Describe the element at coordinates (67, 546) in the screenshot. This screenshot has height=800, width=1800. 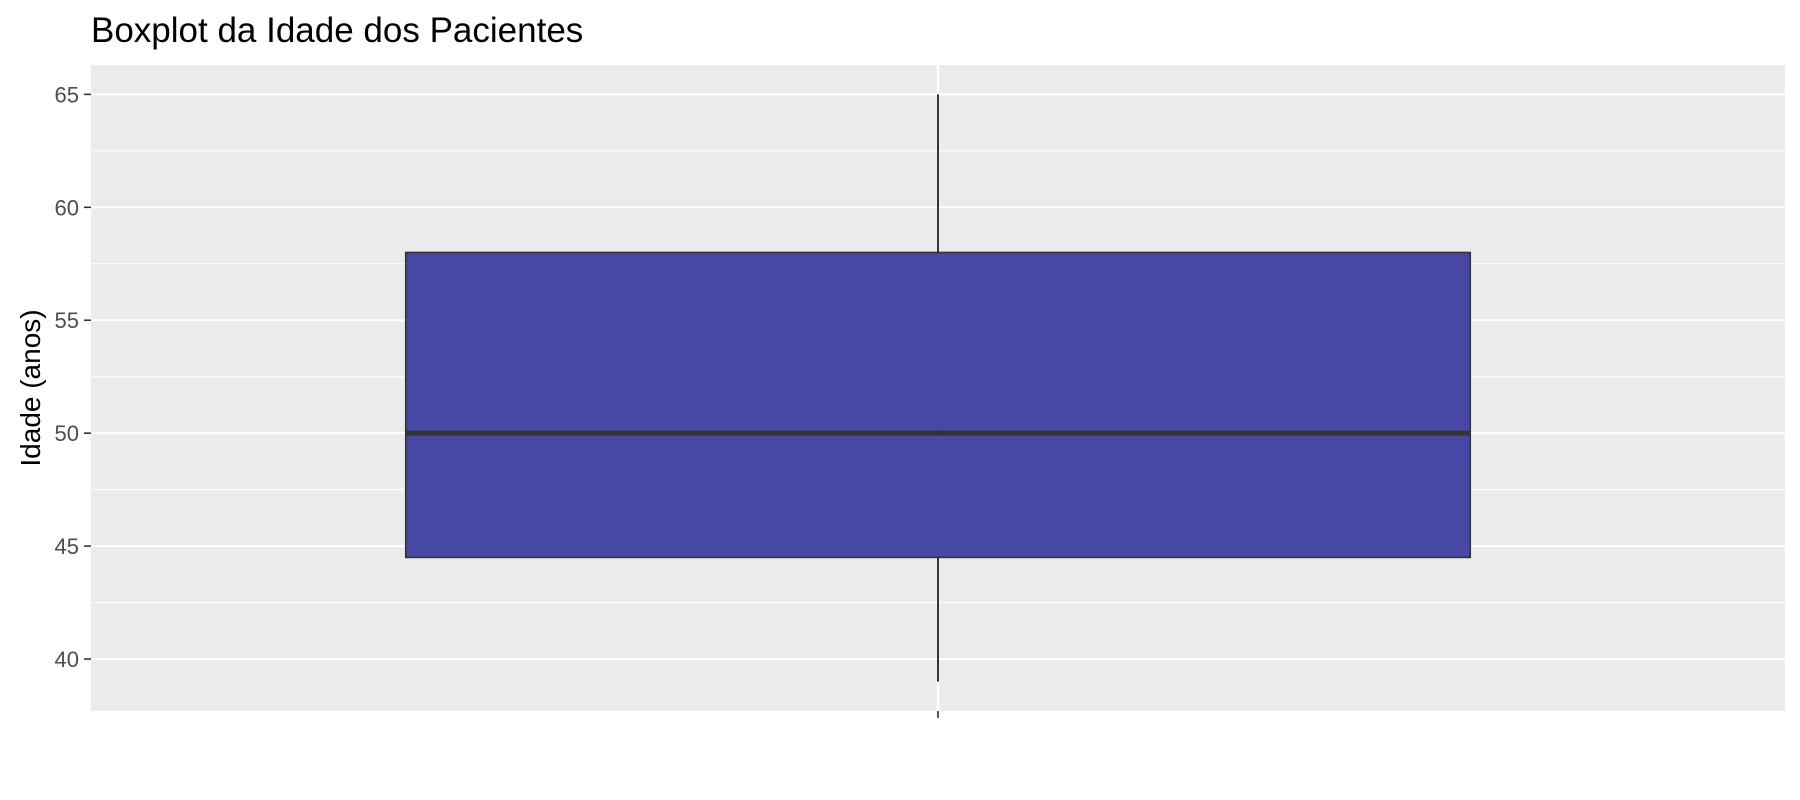
I see `y-tick-label: 45` at that location.